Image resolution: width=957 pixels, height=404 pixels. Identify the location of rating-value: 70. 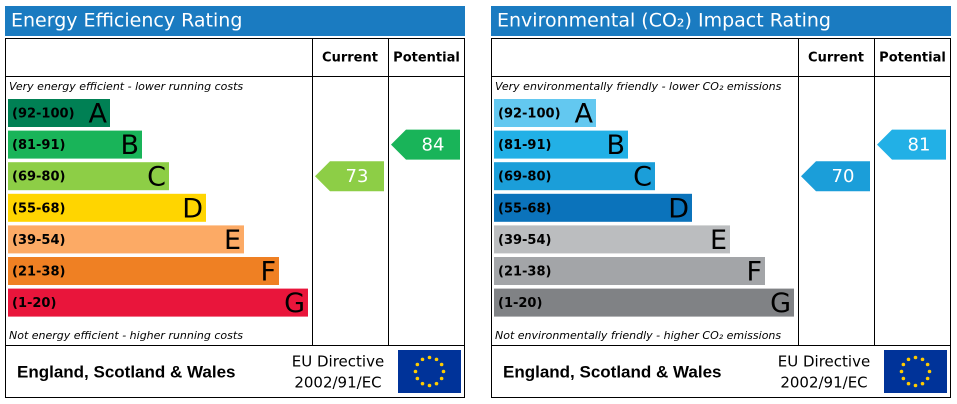
(843, 176).